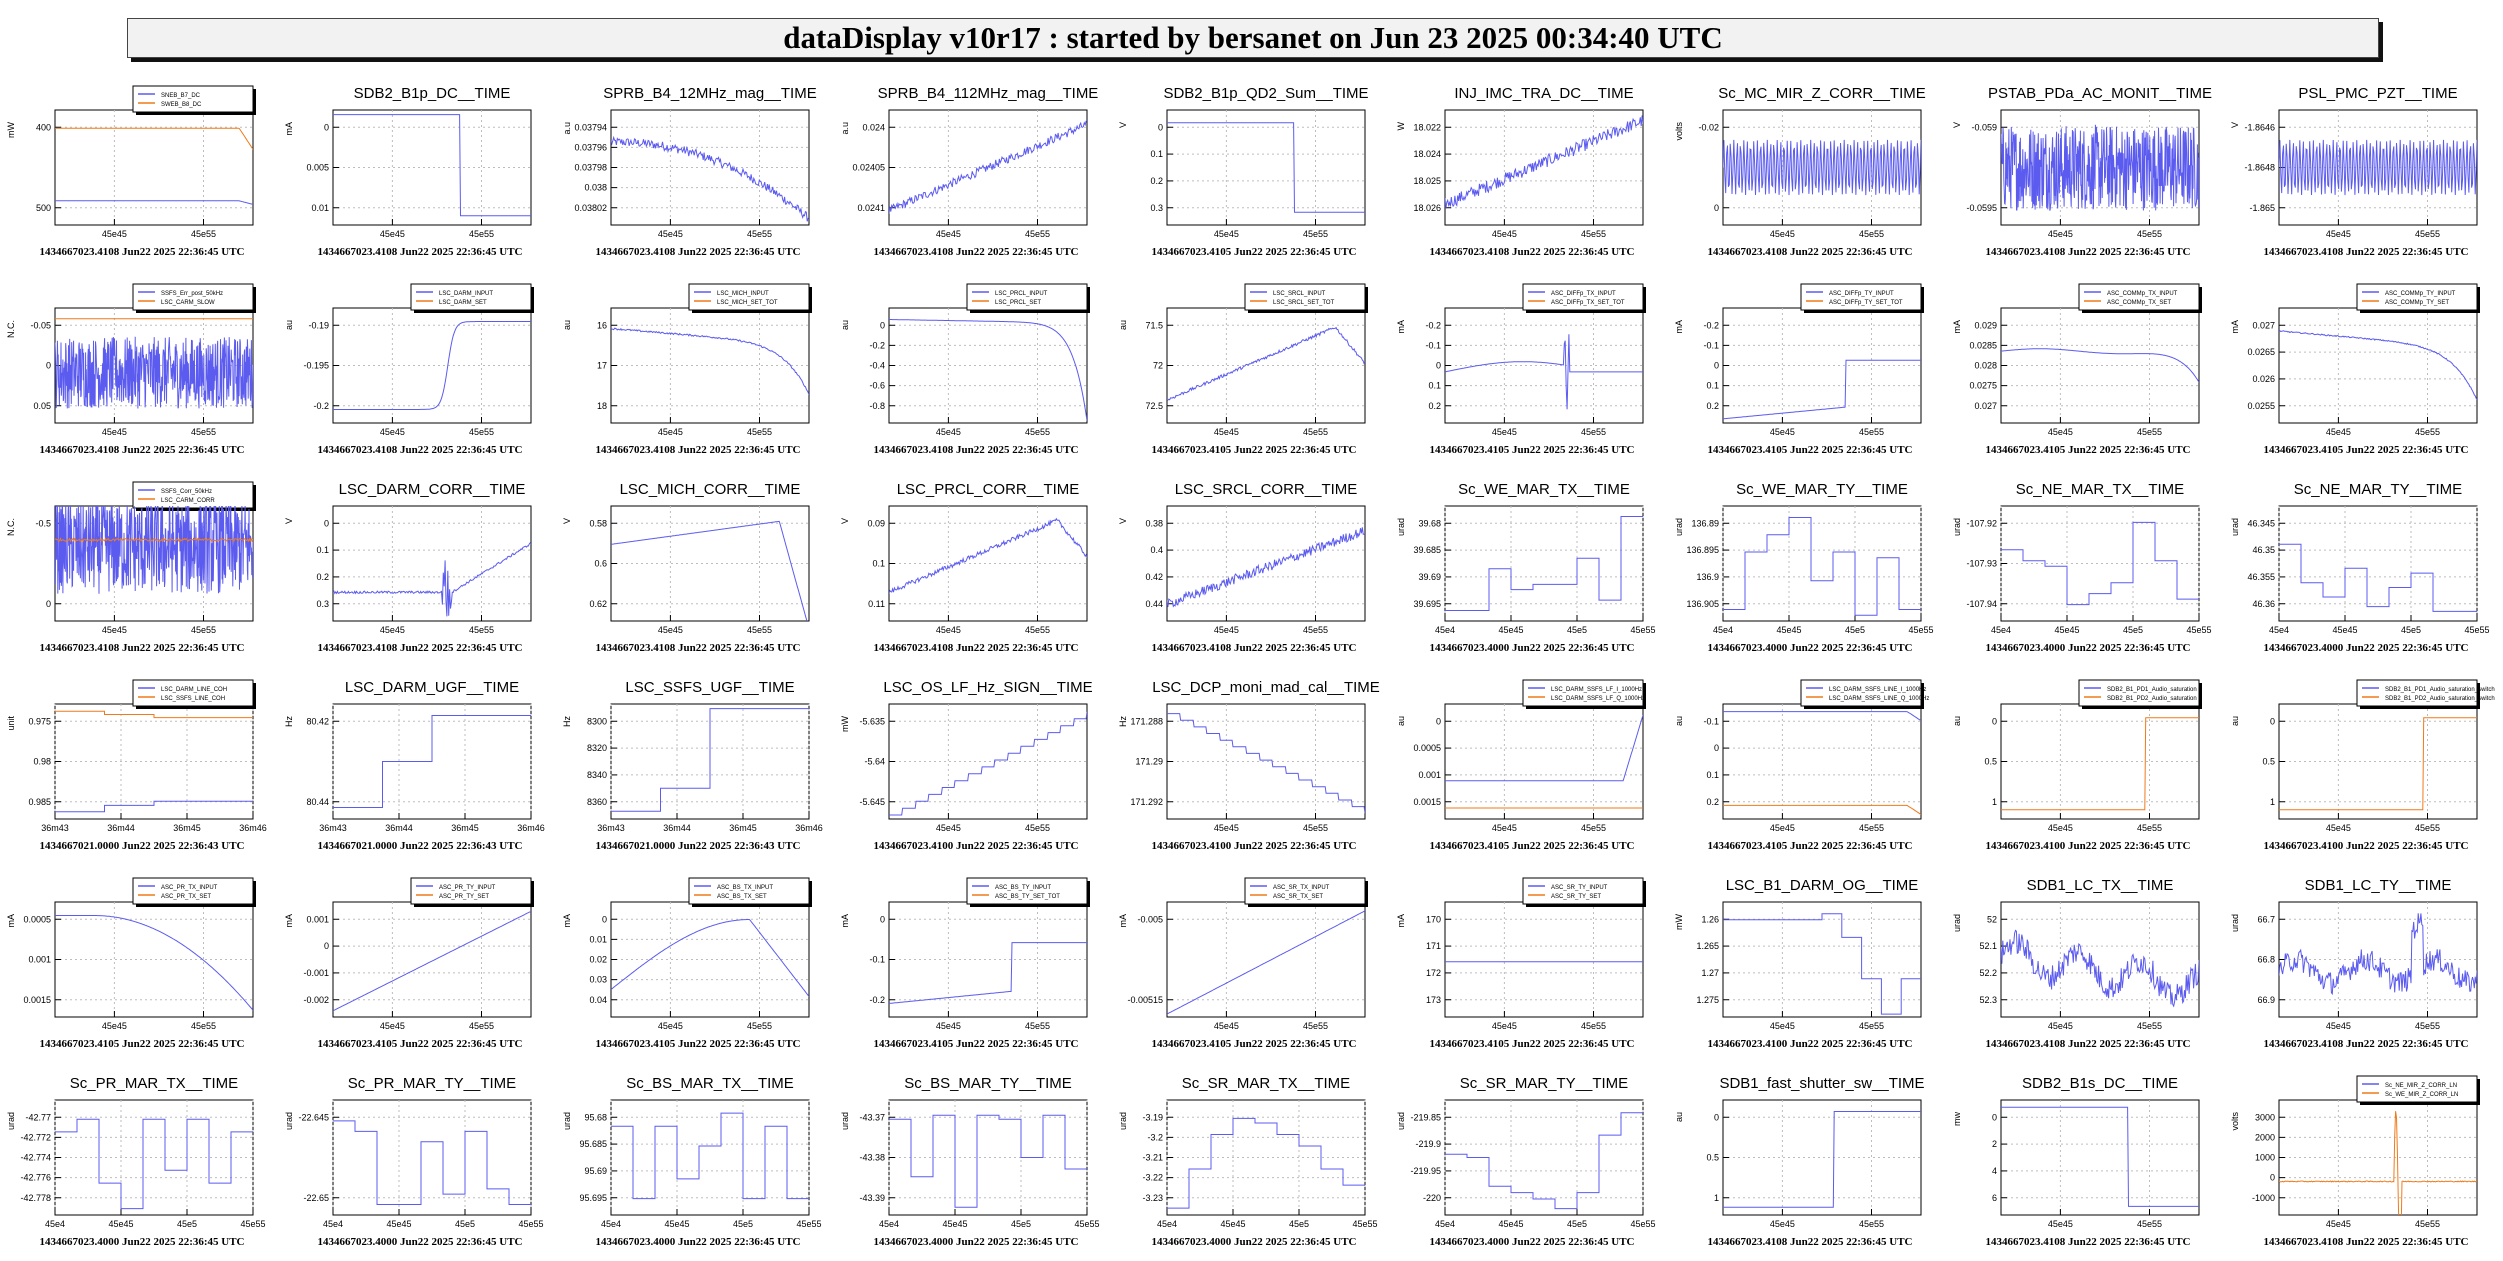  Describe the element at coordinates (1716, 1198) in the screenshot. I see `y-tick-label: 1` at that location.